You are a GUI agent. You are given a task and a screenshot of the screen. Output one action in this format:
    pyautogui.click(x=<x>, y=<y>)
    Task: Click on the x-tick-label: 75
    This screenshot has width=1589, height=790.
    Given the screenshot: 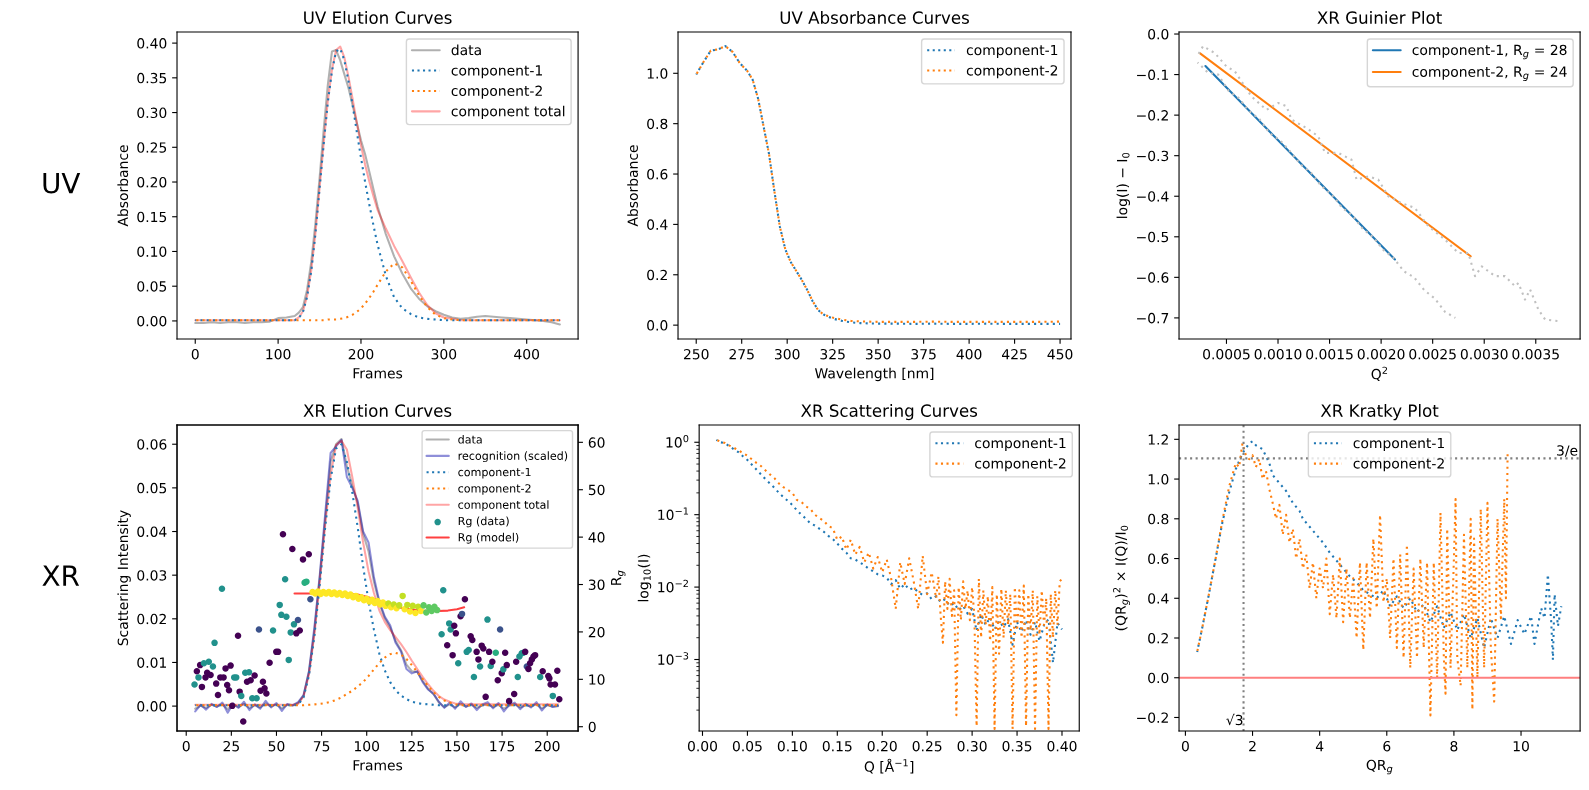 What is the action you would take?
    pyautogui.click(x=321, y=746)
    